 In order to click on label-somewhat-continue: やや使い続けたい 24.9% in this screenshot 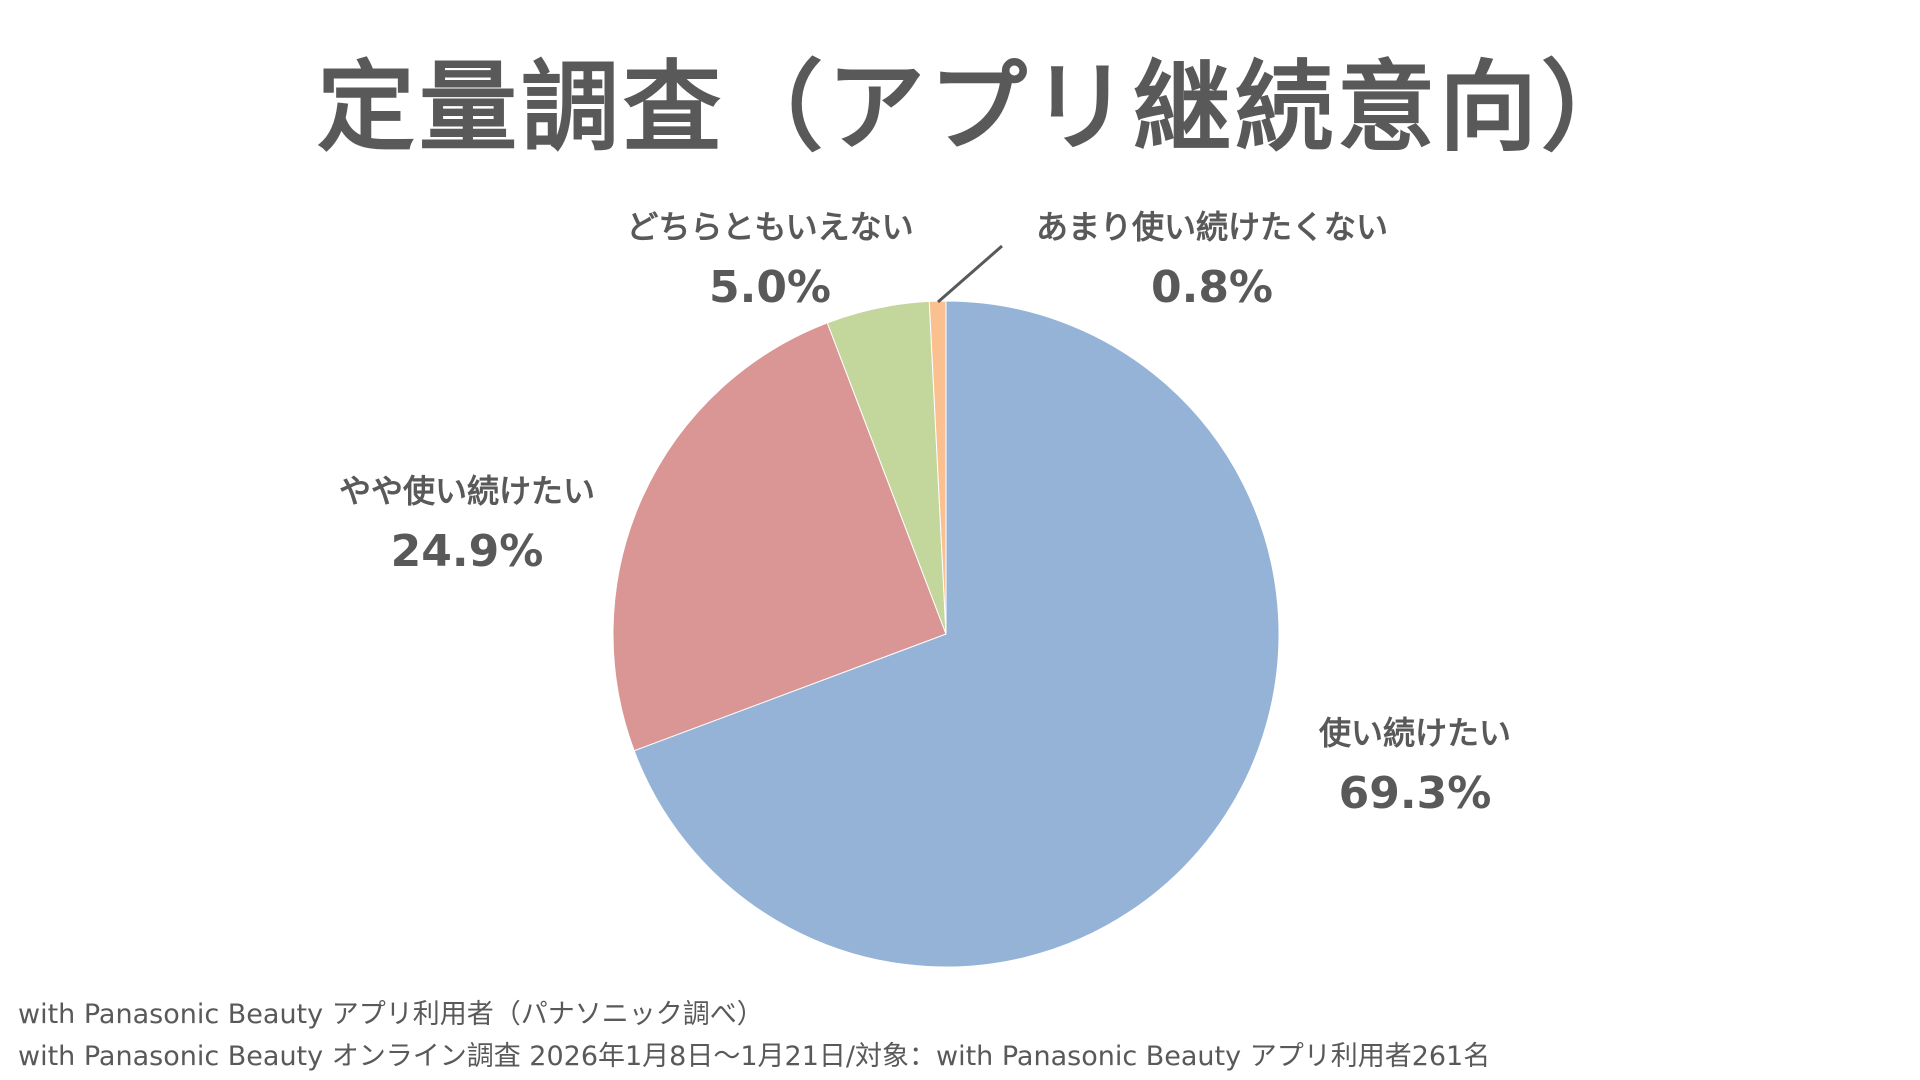, I will do `click(467, 521)`.